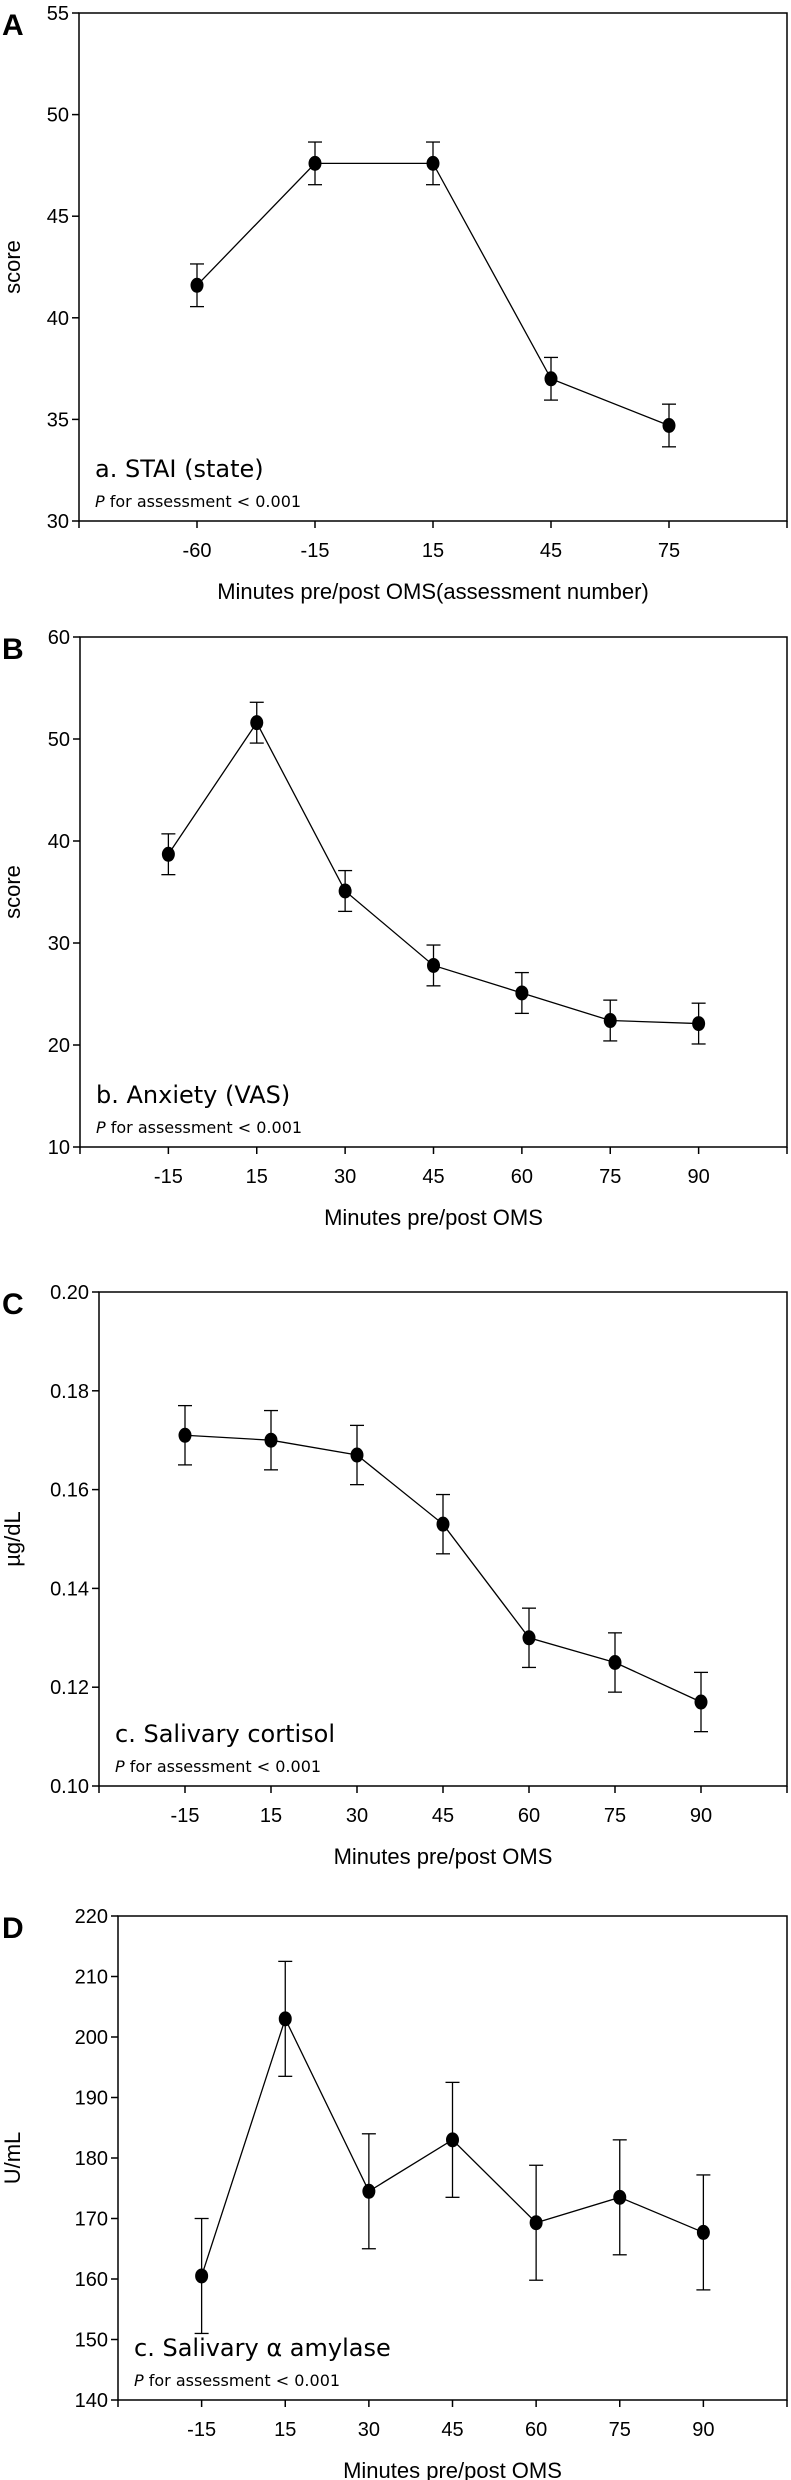 This screenshot has width=791, height=2480. I want to click on panel-letter: B, so click(13, 649).